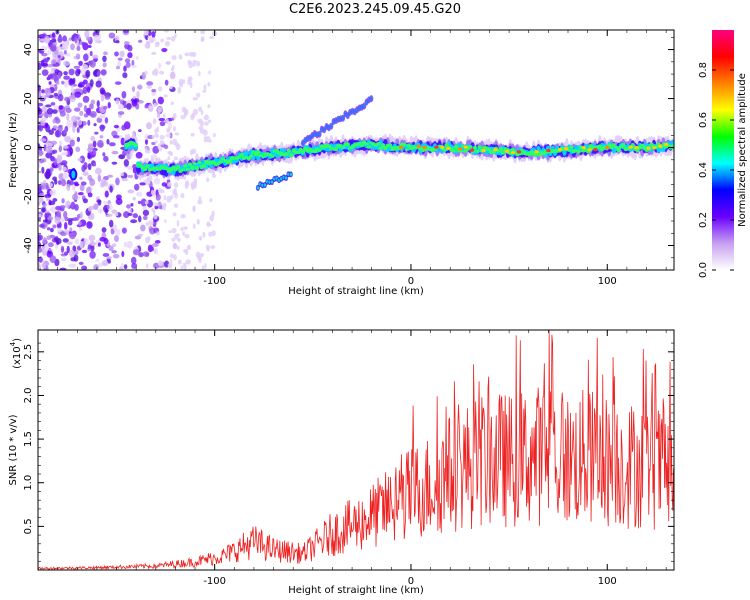 This screenshot has height=600, width=750. What do you see at coordinates (214, 281) in the screenshot?
I see `spectrogram-x-tick-label: -100` at bounding box center [214, 281].